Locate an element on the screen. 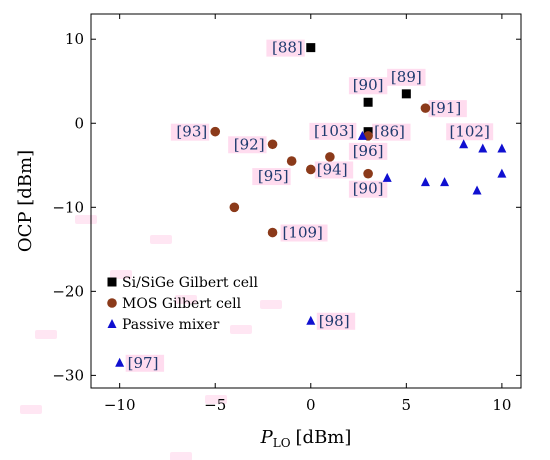  reference-label: [93] is located at coordinates (191, 132).